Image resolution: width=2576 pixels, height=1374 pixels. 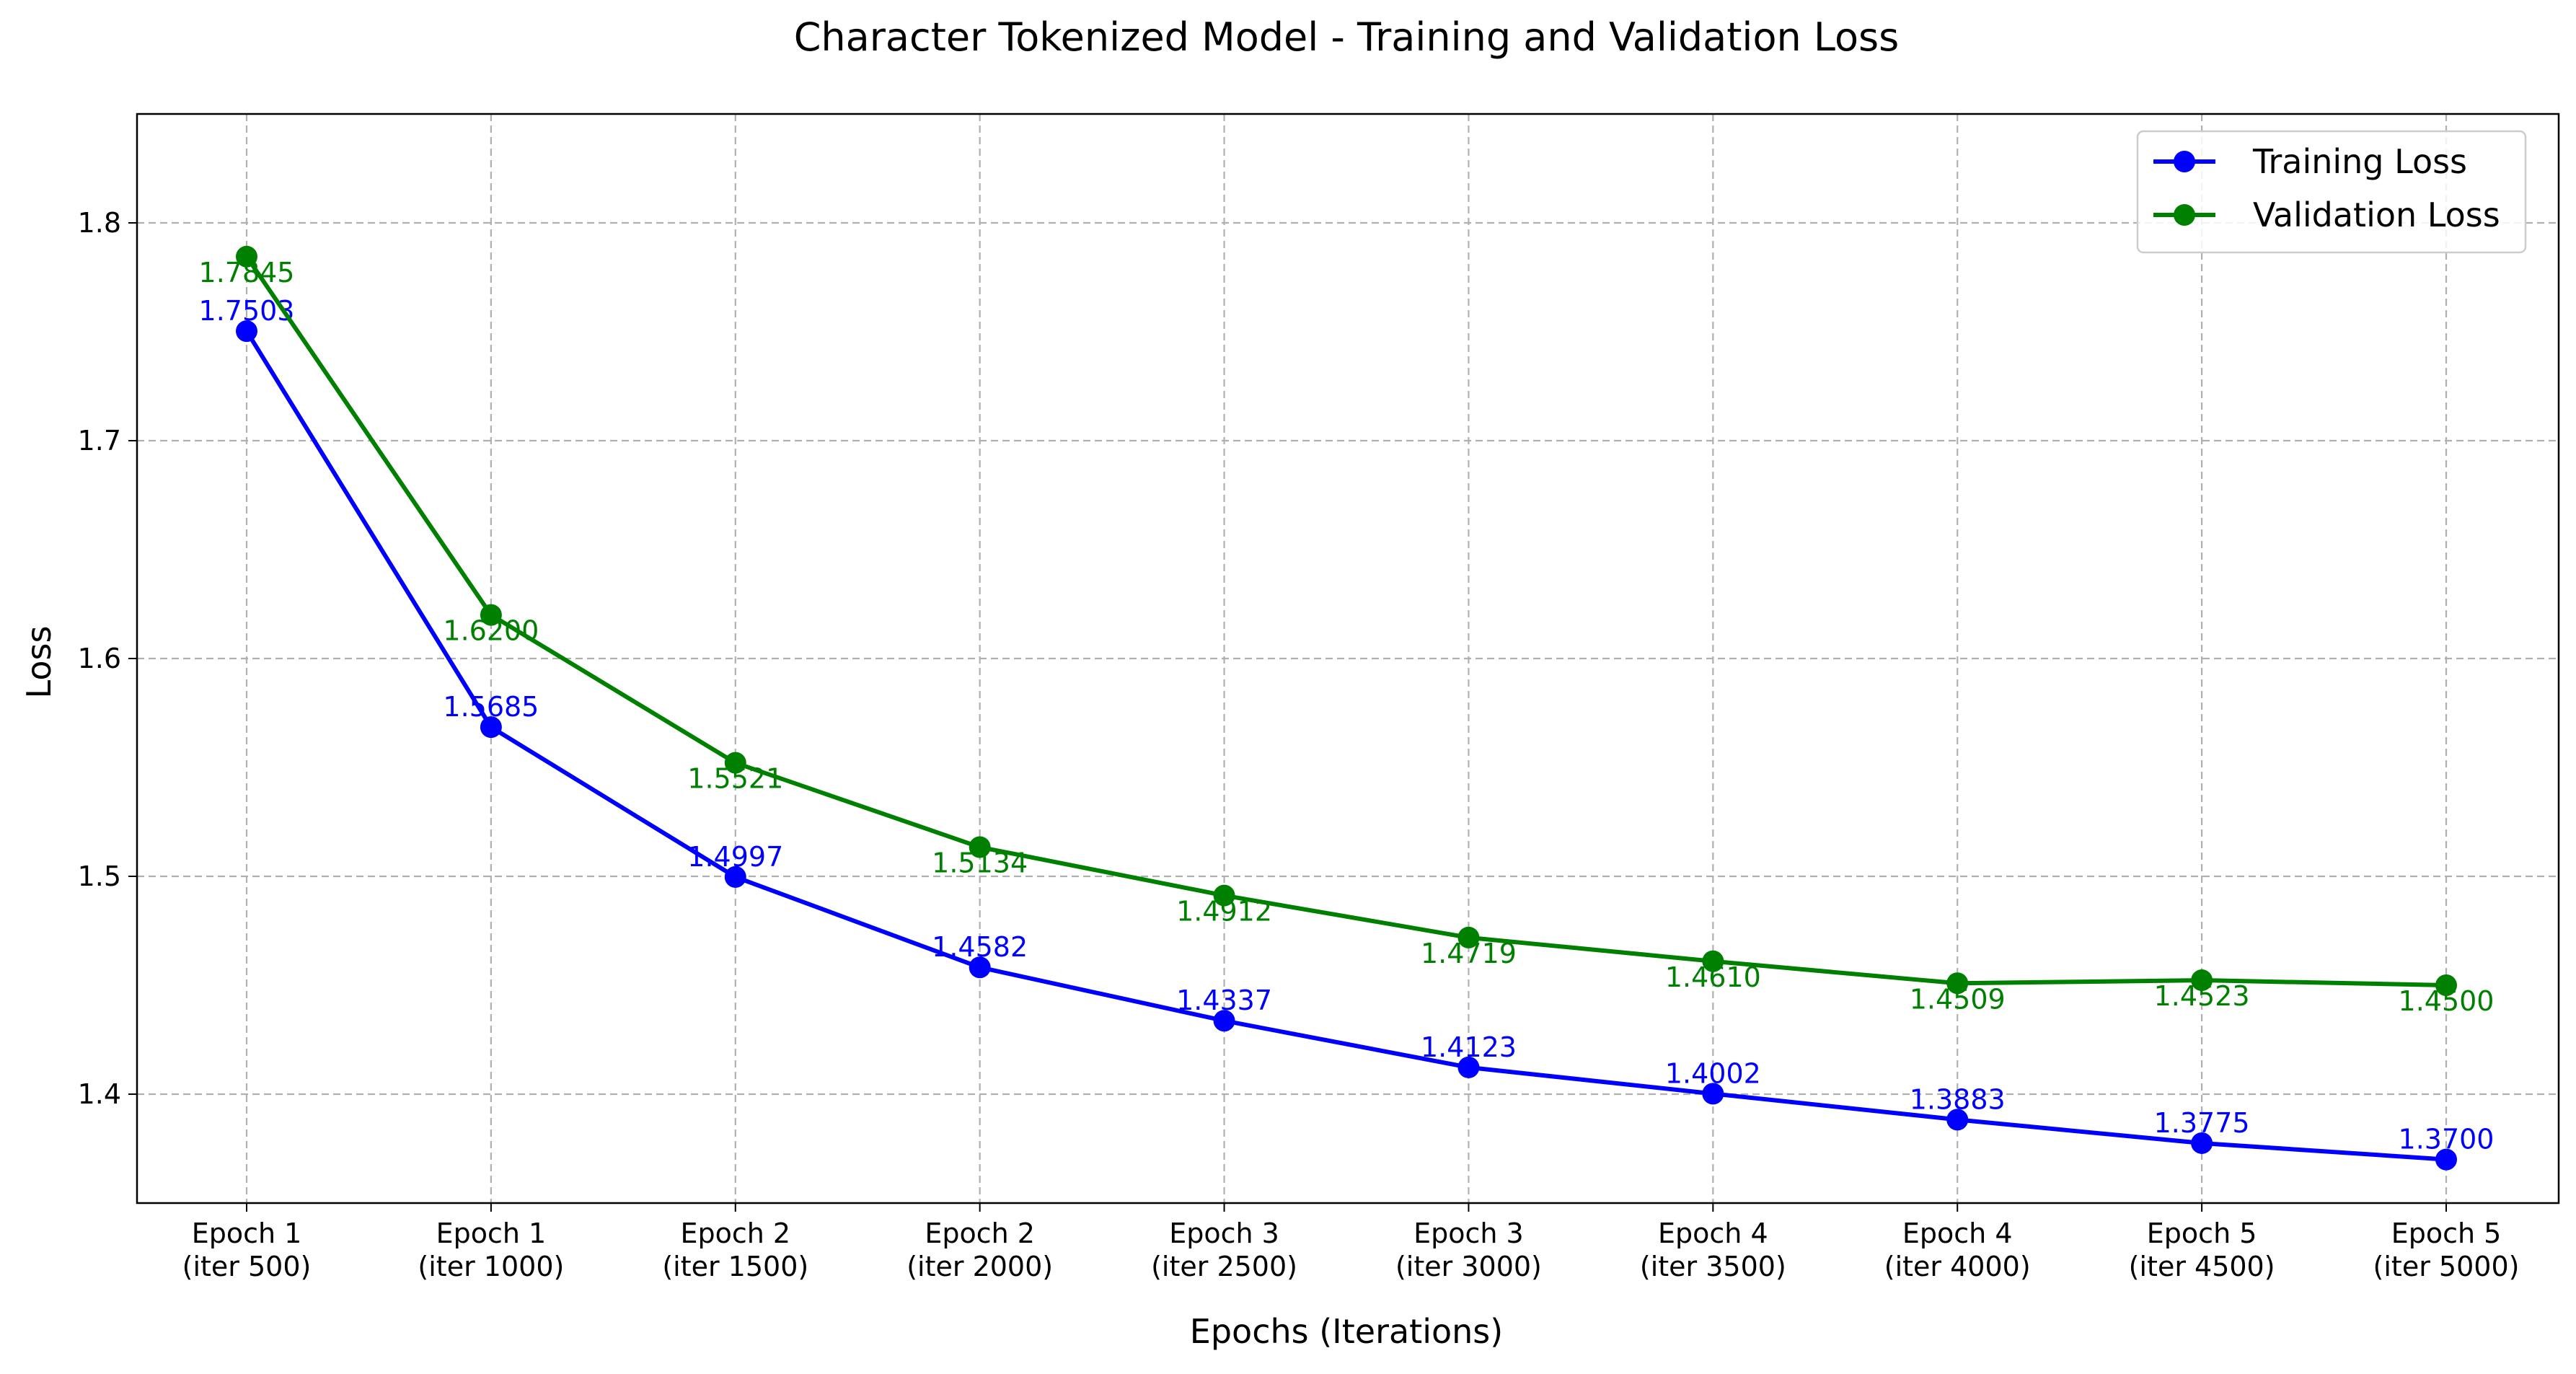 I want to click on data-label: 1.4337, so click(x=1224, y=1000).